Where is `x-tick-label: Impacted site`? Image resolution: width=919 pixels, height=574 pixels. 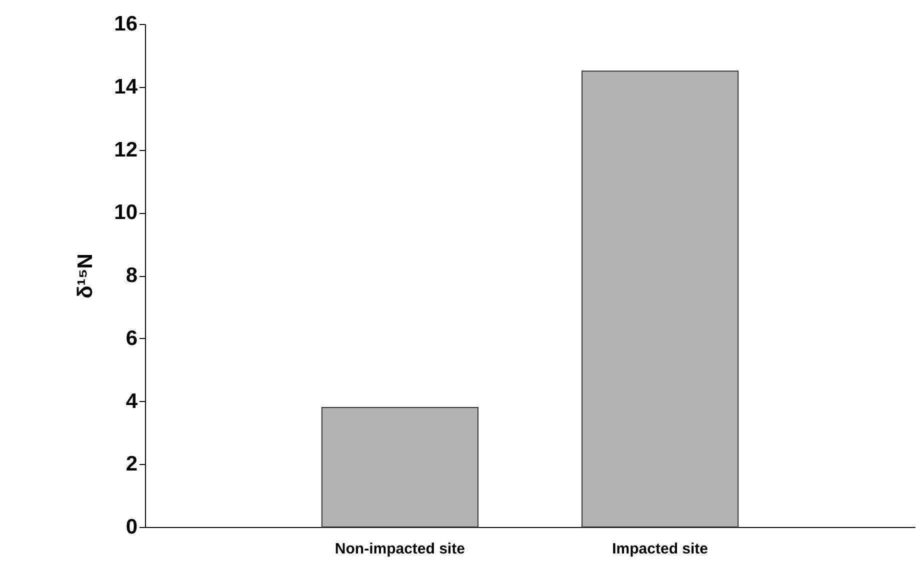
x-tick-label: Impacted site is located at coordinates (660, 549).